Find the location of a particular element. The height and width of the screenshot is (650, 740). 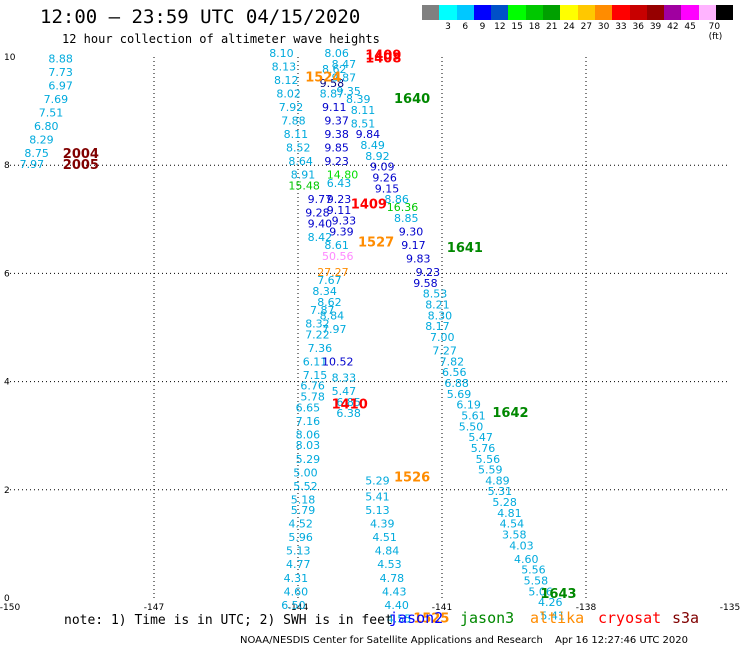

wave-height-label: 8.17 is located at coordinates (437, 326).